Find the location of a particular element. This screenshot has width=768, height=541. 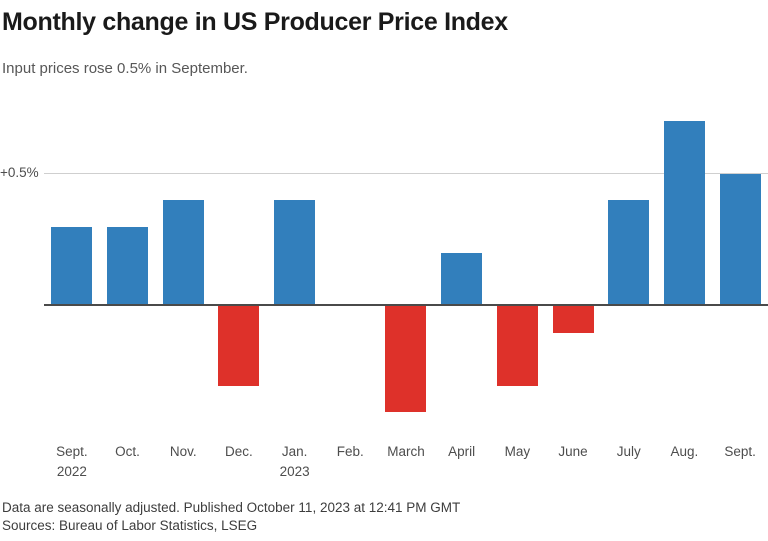

chart-slot: June is located at coordinates (573, 292).